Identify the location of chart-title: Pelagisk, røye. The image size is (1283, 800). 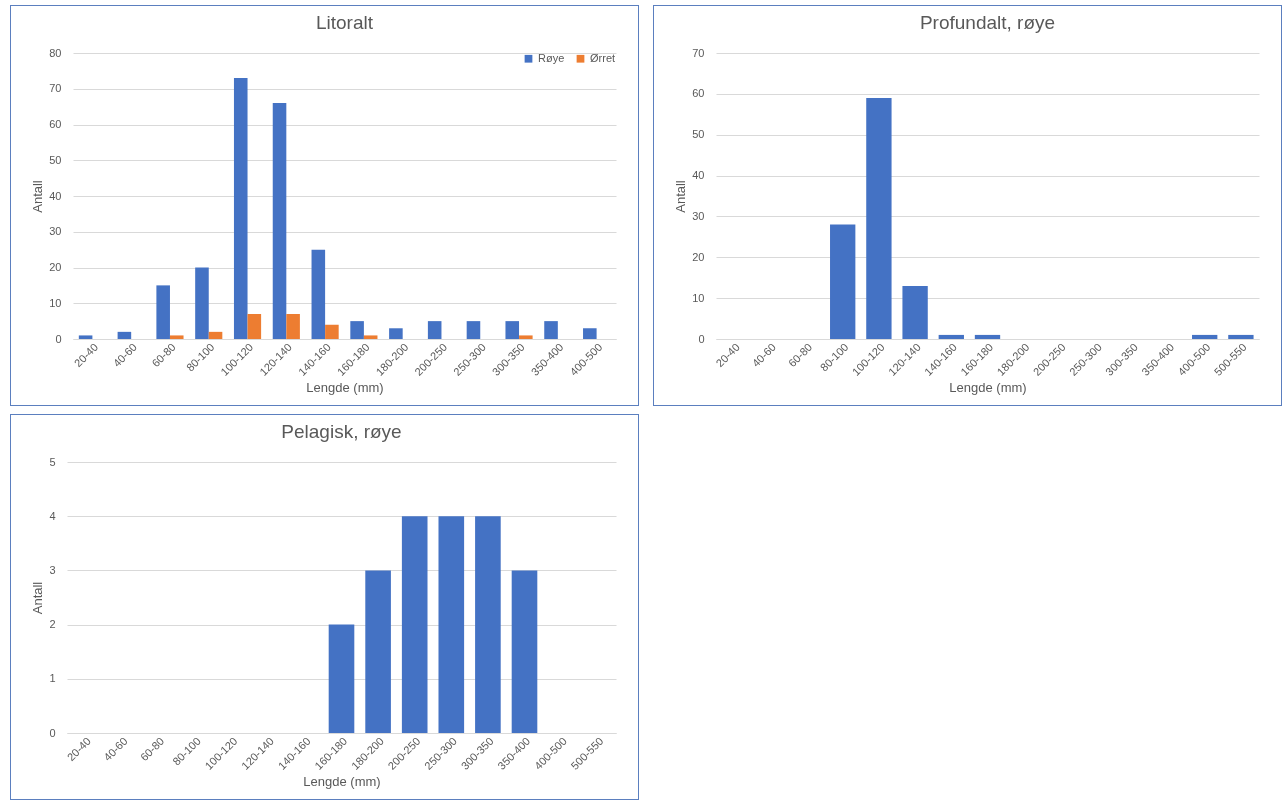
(341, 431).